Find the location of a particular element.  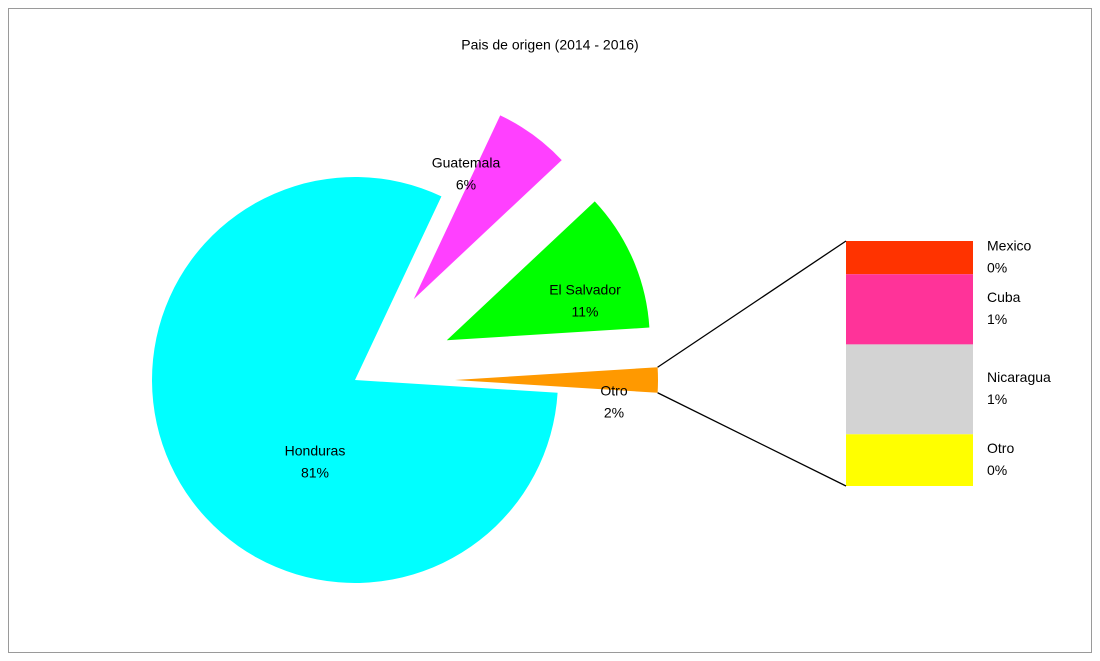

slice-label: Honduras is located at coordinates (315, 451).